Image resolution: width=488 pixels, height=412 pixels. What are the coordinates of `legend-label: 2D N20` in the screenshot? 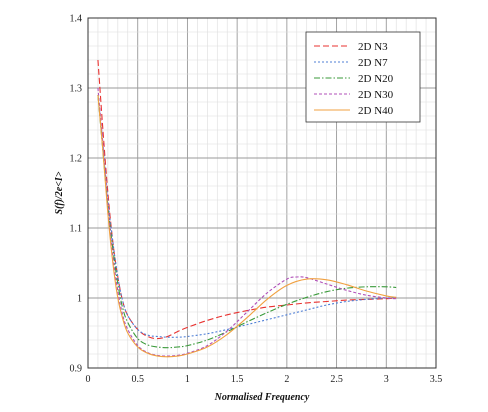 It's located at (376, 79).